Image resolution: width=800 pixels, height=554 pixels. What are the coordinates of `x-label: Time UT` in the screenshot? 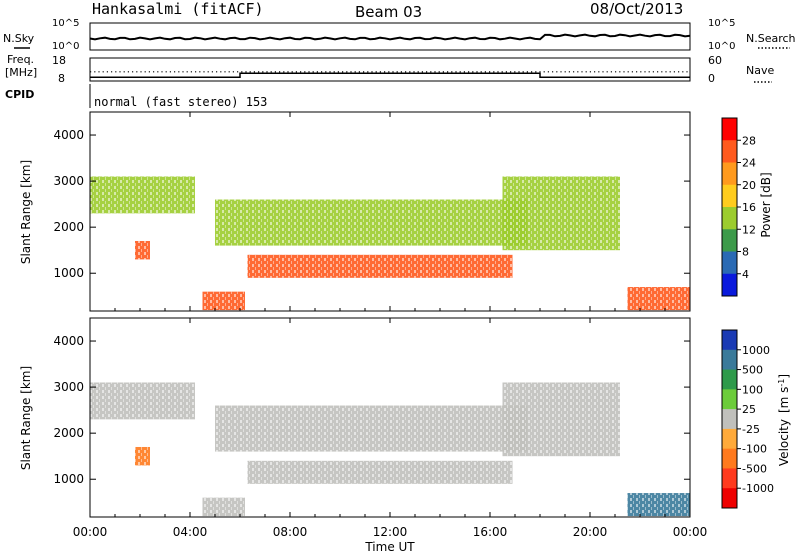 It's located at (389, 547).